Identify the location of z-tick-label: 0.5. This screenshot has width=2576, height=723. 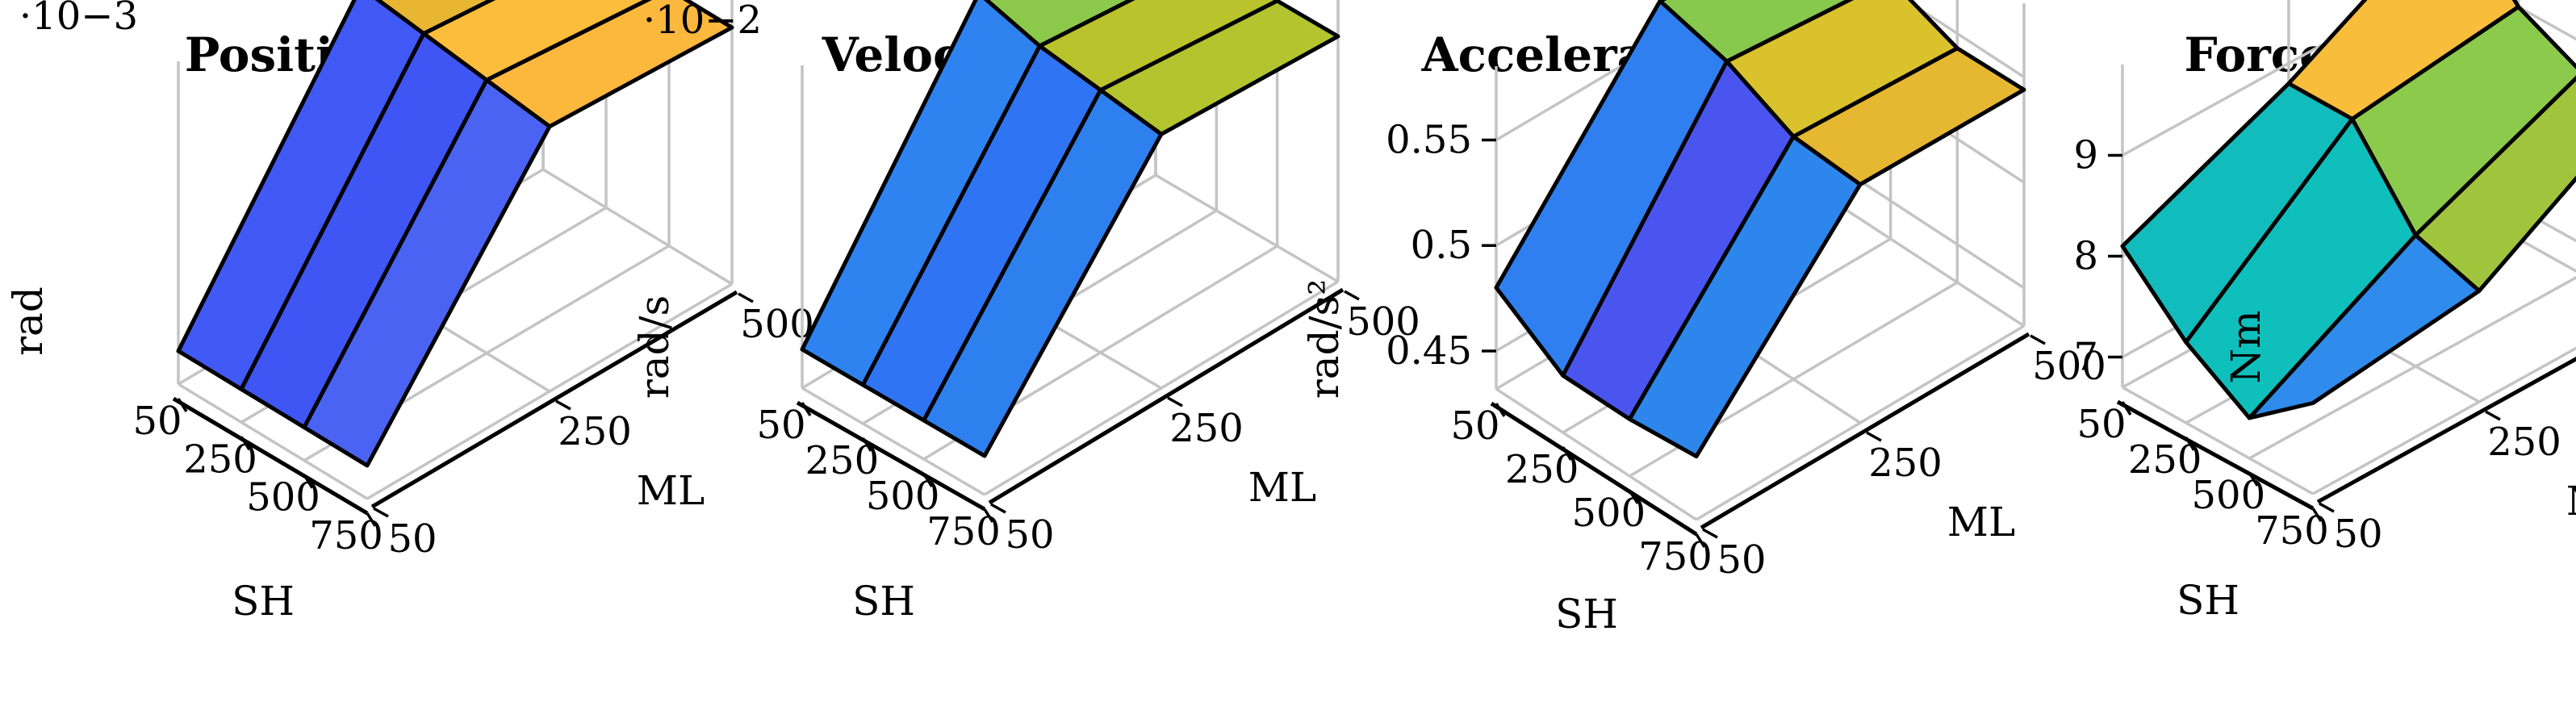
(1441, 245).